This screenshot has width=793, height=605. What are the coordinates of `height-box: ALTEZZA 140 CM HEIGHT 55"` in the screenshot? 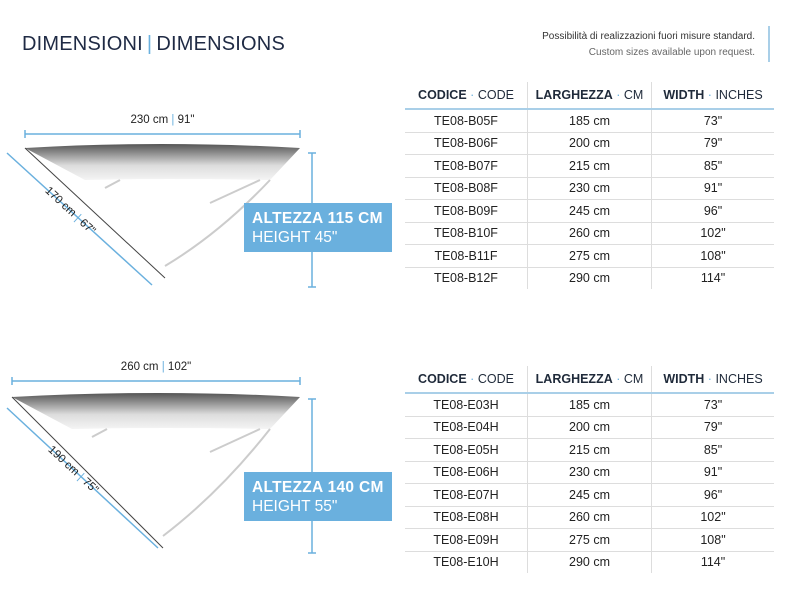 It's located at (318, 496).